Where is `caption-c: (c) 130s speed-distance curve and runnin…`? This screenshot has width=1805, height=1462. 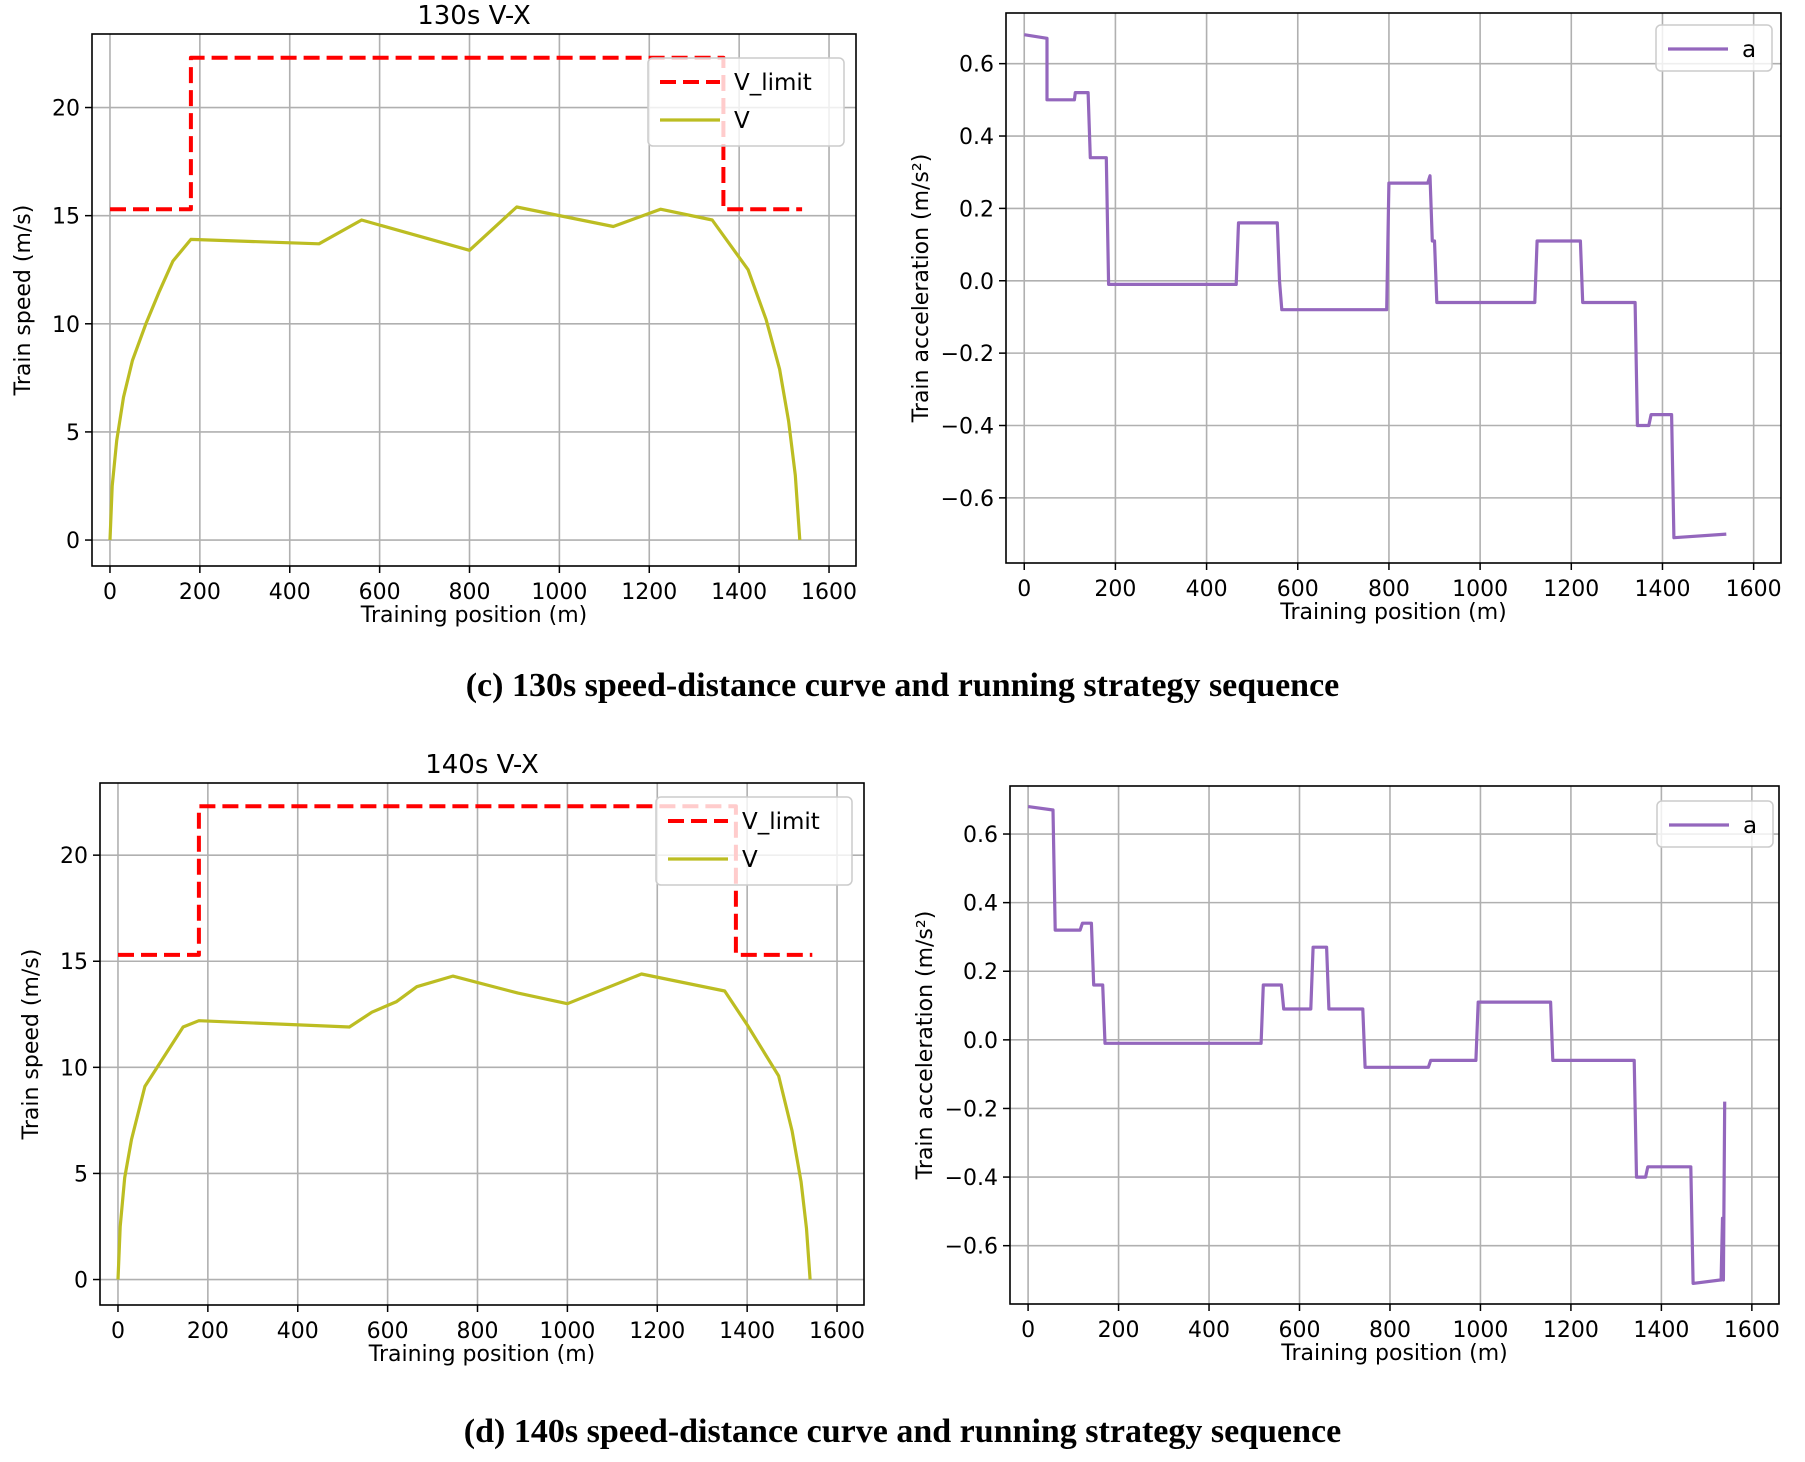 caption-c: (c) 130s speed-distance curve and runnin… is located at coordinates (902, 685).